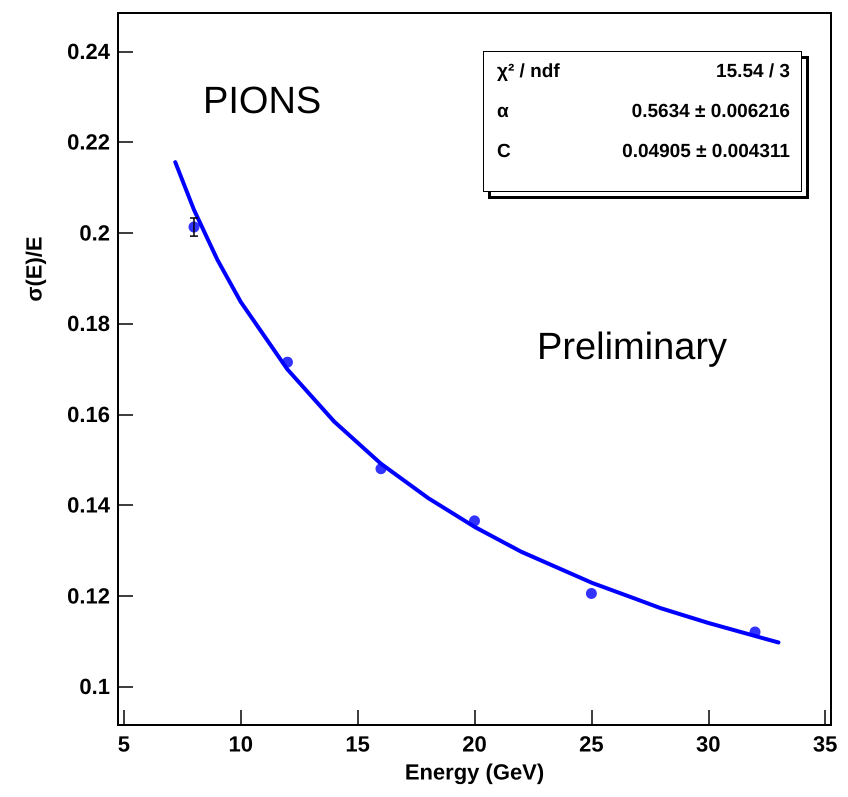 The width and height of the screenshot is (848, 797). I want to click on annotation: PIONS, so click(262, 101).